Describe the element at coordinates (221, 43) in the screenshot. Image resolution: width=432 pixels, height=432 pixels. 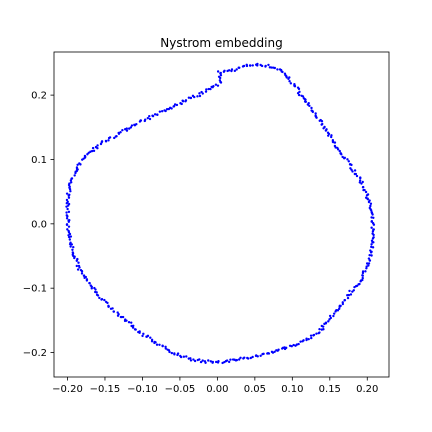
I see `chart-title: Nystrom embedding` at that location.